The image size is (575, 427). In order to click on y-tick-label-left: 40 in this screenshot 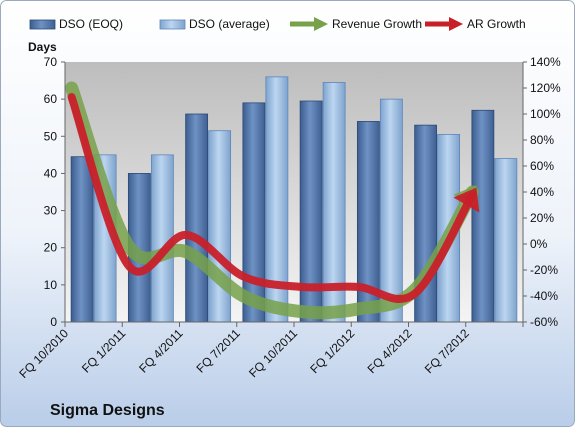, I will do `click(51, 173)`.